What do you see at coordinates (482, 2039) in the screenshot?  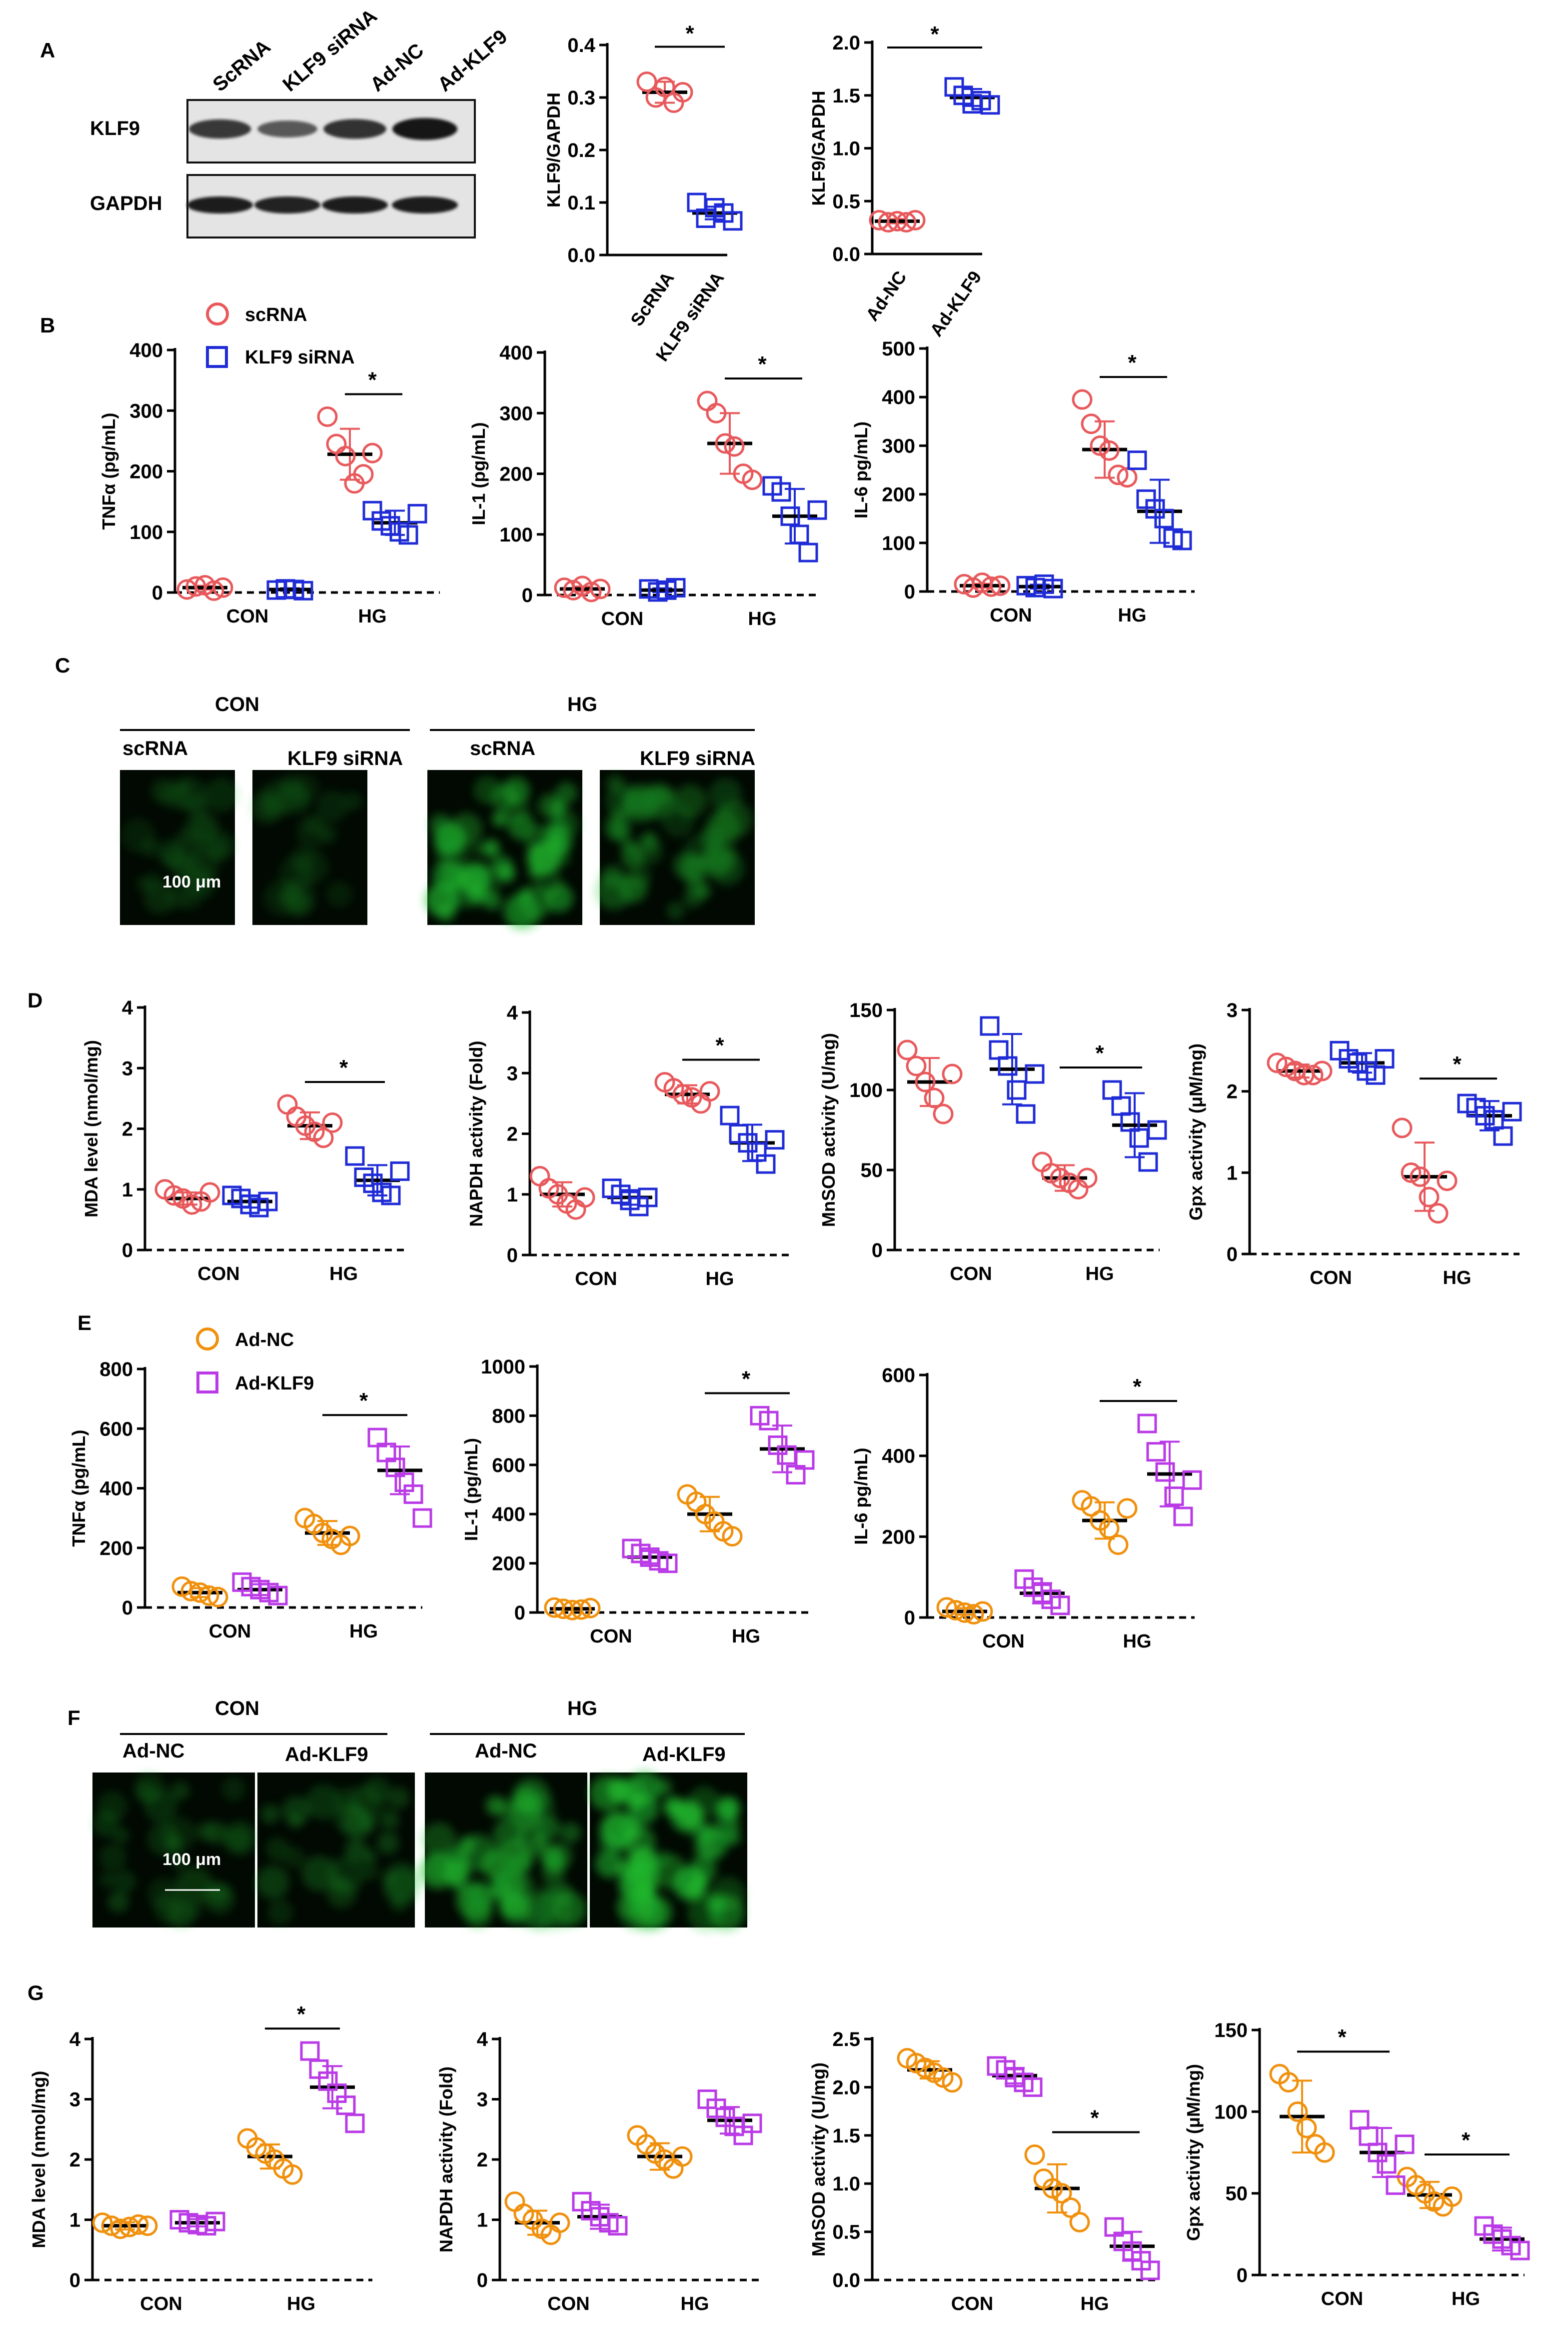 I see `y-tick-label: 4` at bounding box center [482, 2039].